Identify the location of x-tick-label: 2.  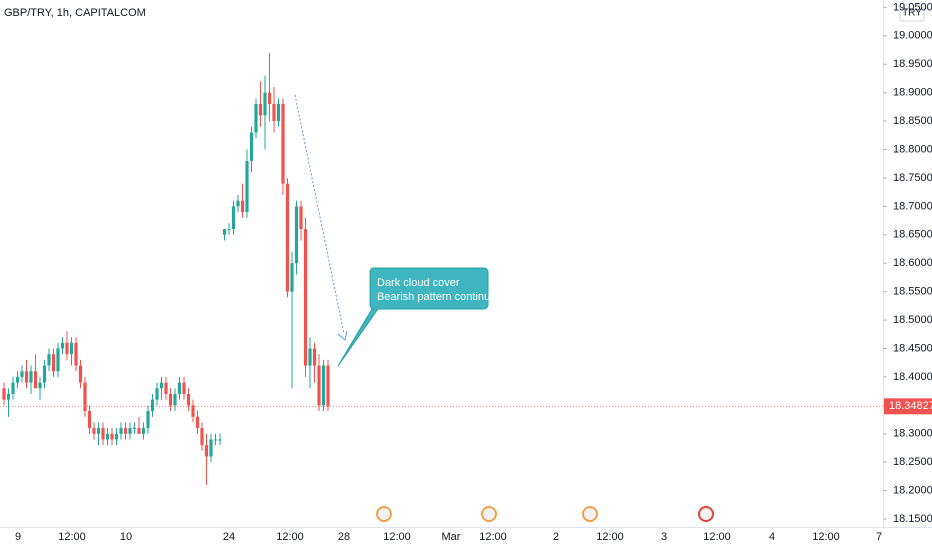
(556, 537).